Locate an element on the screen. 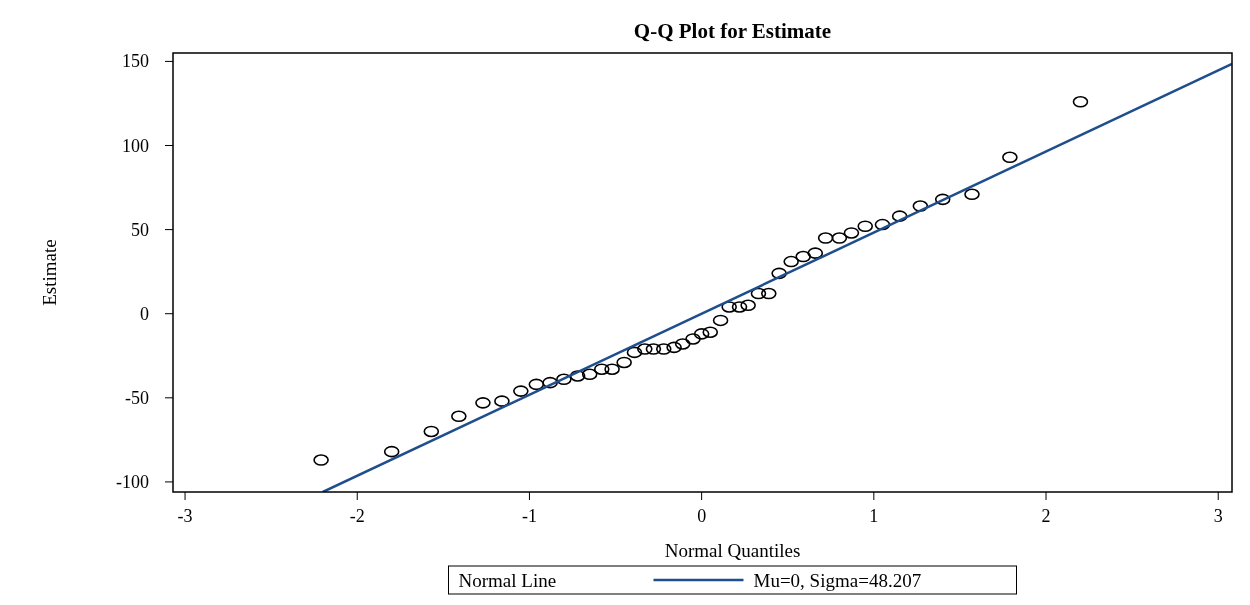 The width and height of the screenshot is (1250, 605). x-axis-title: Normal Quantiles is located at coordinates (732, 550).